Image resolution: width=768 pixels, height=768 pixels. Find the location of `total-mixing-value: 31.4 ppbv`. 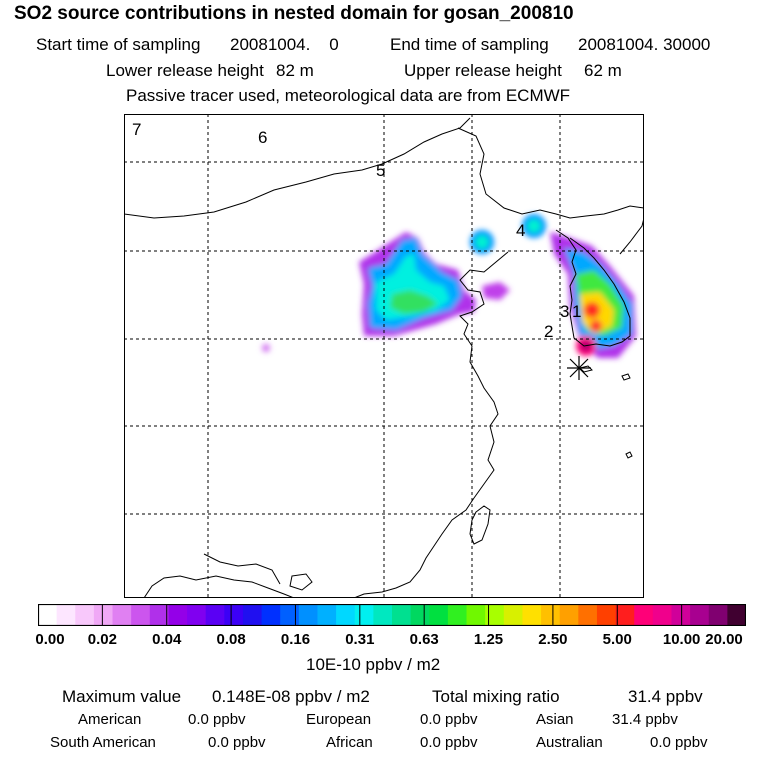

total-mixing-value: 31.4 ppbv is located at coordinates (665, 696).